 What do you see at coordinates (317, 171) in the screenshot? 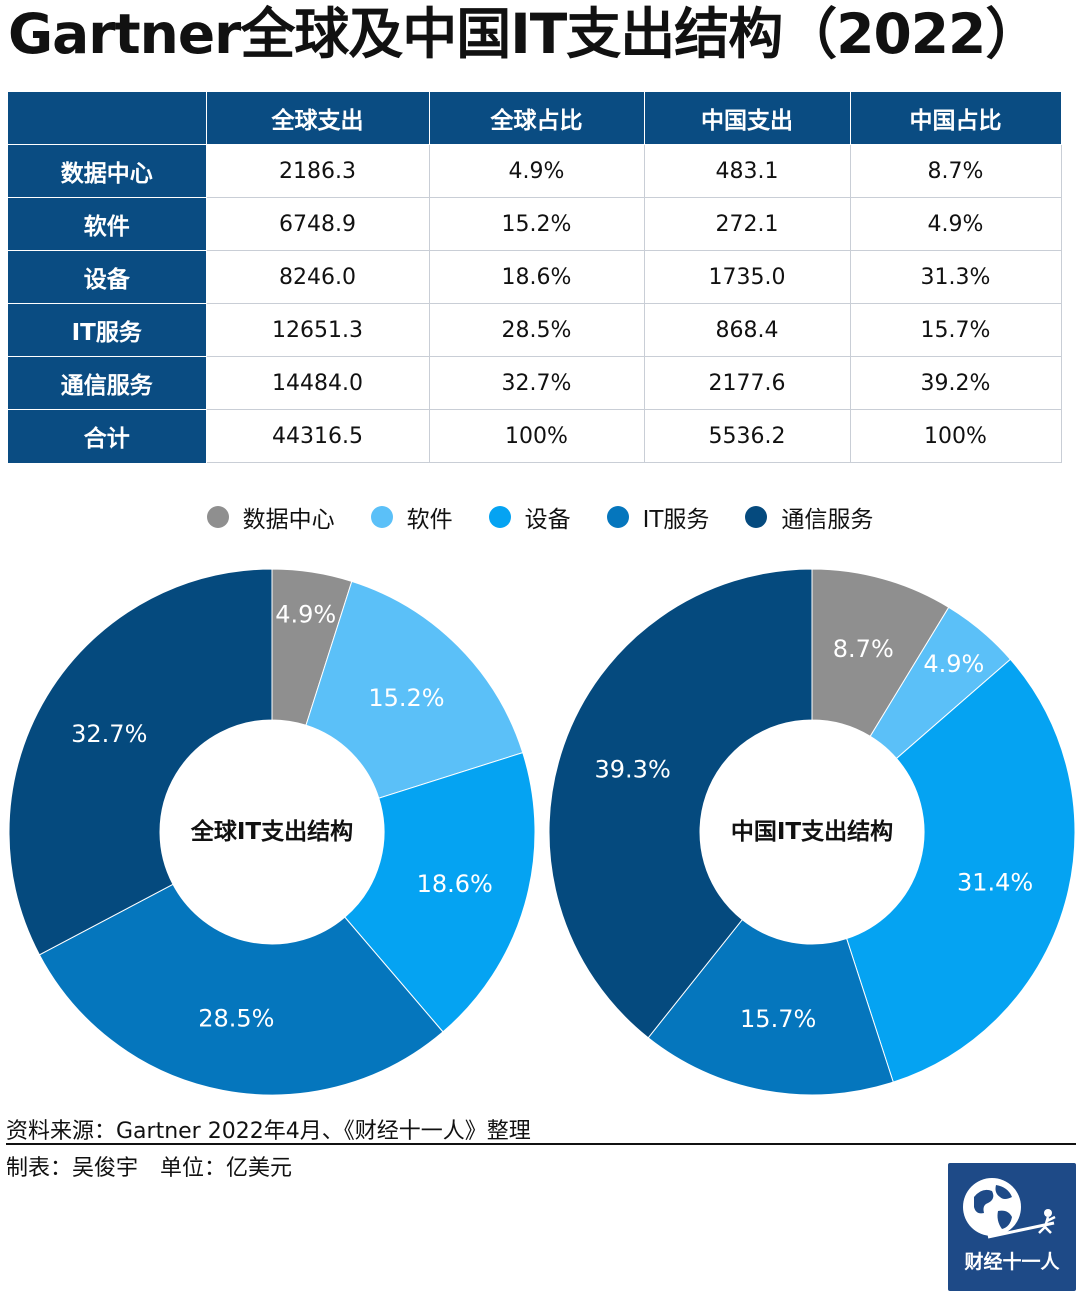
I see `table-cell: 2186.3` at bounding box center [317, 171].